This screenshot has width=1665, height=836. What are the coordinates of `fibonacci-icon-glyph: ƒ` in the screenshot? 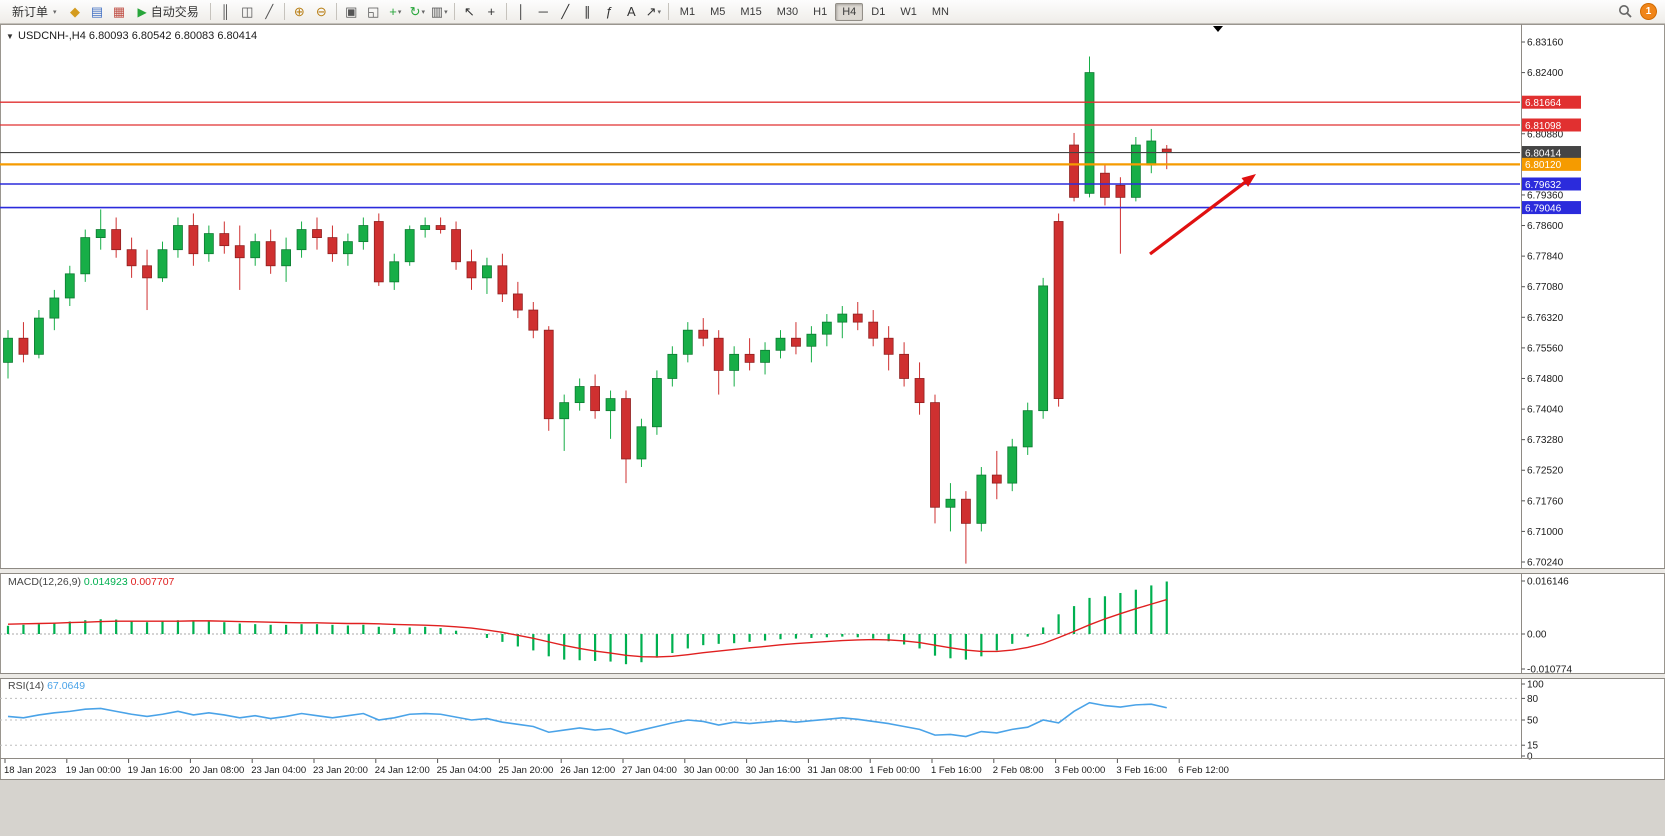 It's located at (609, 11).